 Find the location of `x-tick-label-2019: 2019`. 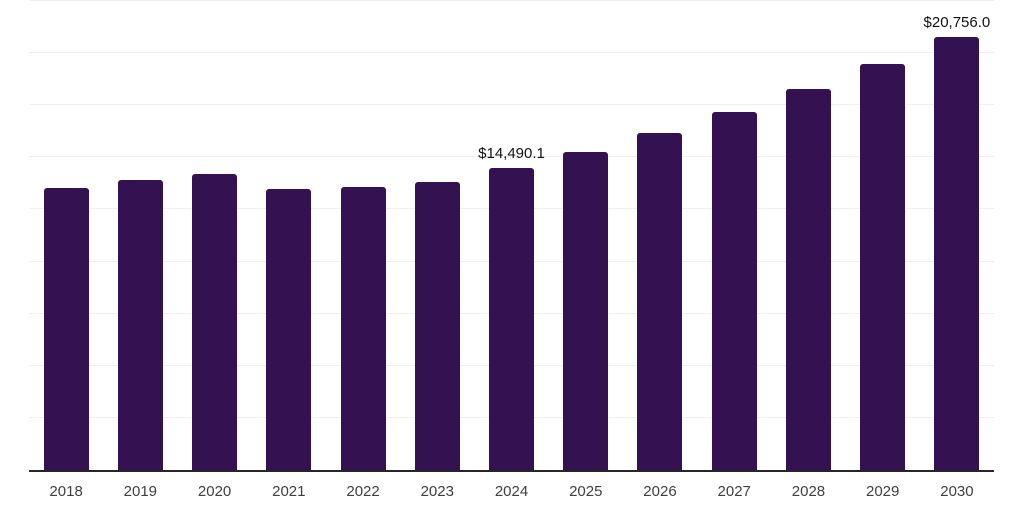

x-tick-label-2019: 2019 is located at coordinates (140, 491).